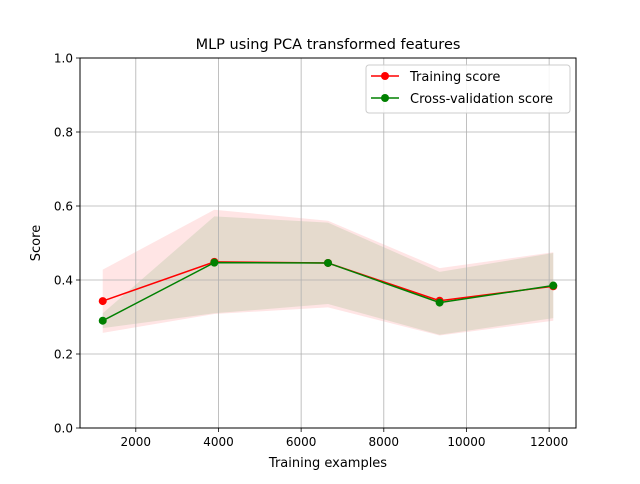 Image resolution: width=640 pixels, height=484 pixels. Describe the element at coordinates (63, 59) in the screenshot. I see `y-tick-label: 1.0` at that location.